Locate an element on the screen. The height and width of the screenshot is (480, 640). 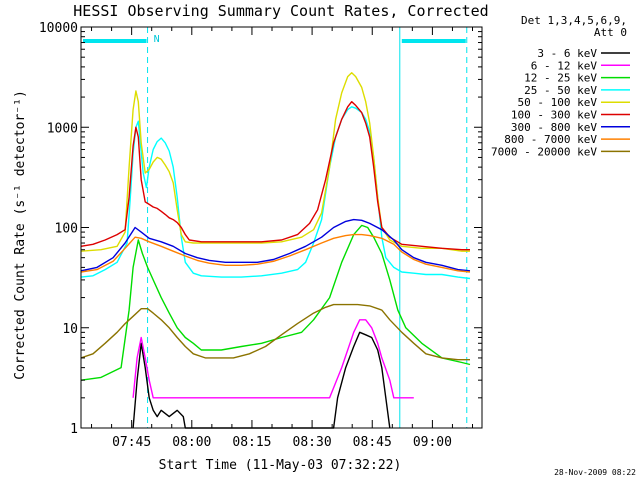
legend-label-0: 3 - 6 keV is located at coordinates (567, 53).